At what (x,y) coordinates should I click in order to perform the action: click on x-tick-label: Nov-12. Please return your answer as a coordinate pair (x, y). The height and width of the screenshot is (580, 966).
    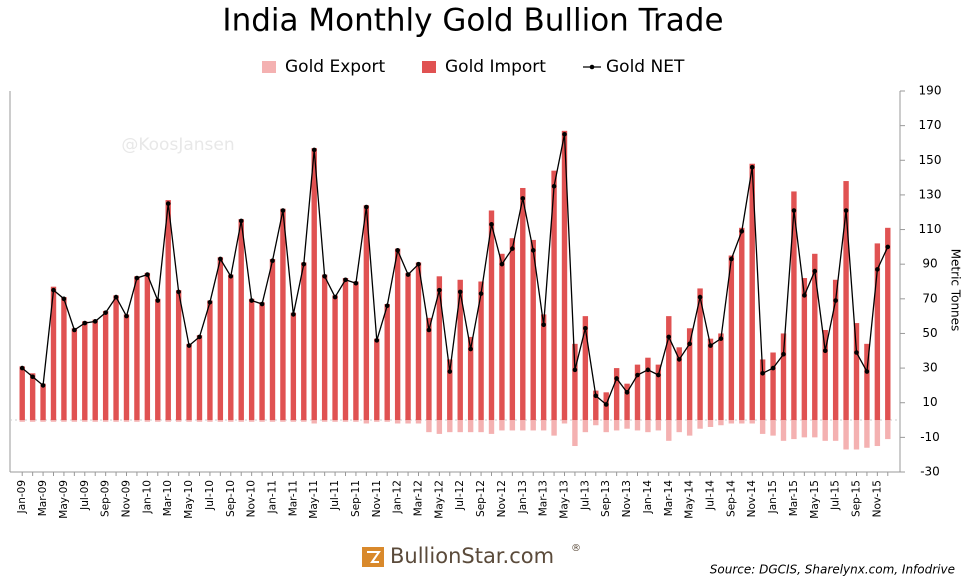
    Looking at the image, I should click on (502, 498).